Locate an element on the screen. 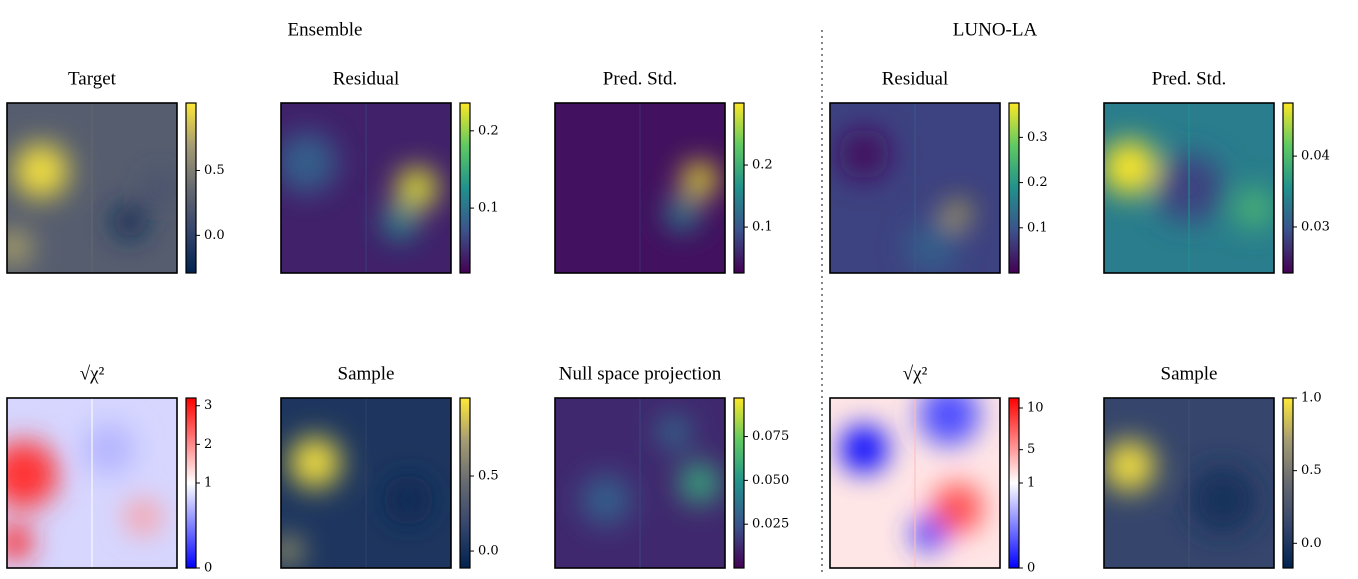  group-title: Ensemble is located at coordinates (325, 29).